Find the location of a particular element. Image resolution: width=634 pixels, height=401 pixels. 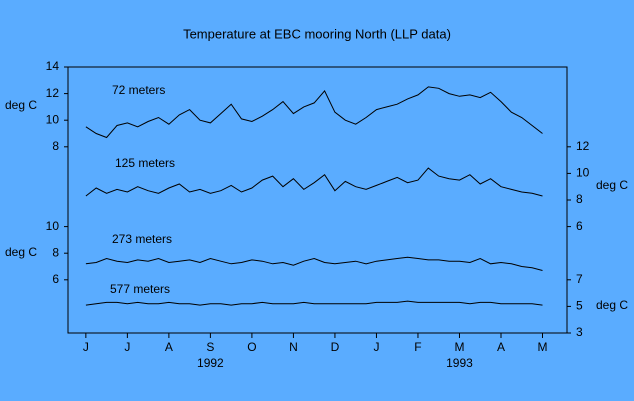

x-tick-label: N is located at coordinates (293, 347).